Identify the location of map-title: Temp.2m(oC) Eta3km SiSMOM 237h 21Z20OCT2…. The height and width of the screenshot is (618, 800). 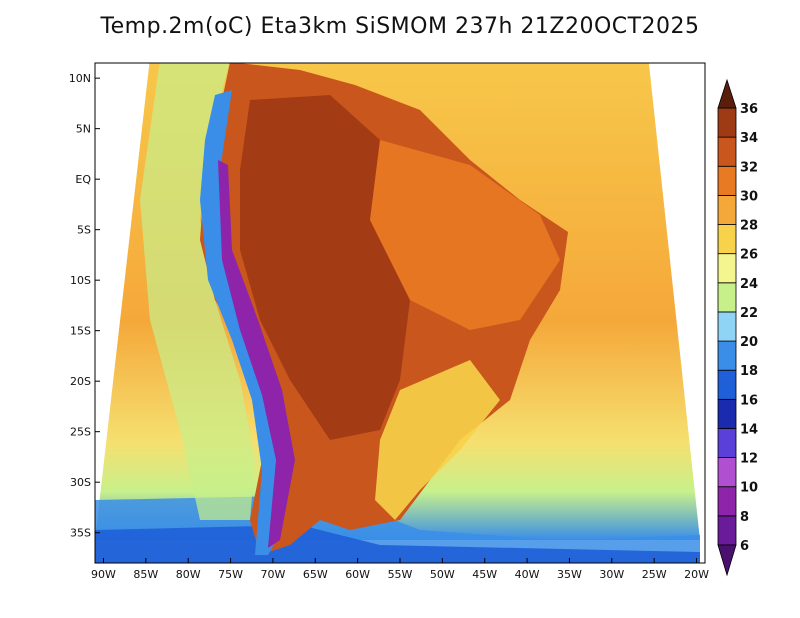
(400, 26).